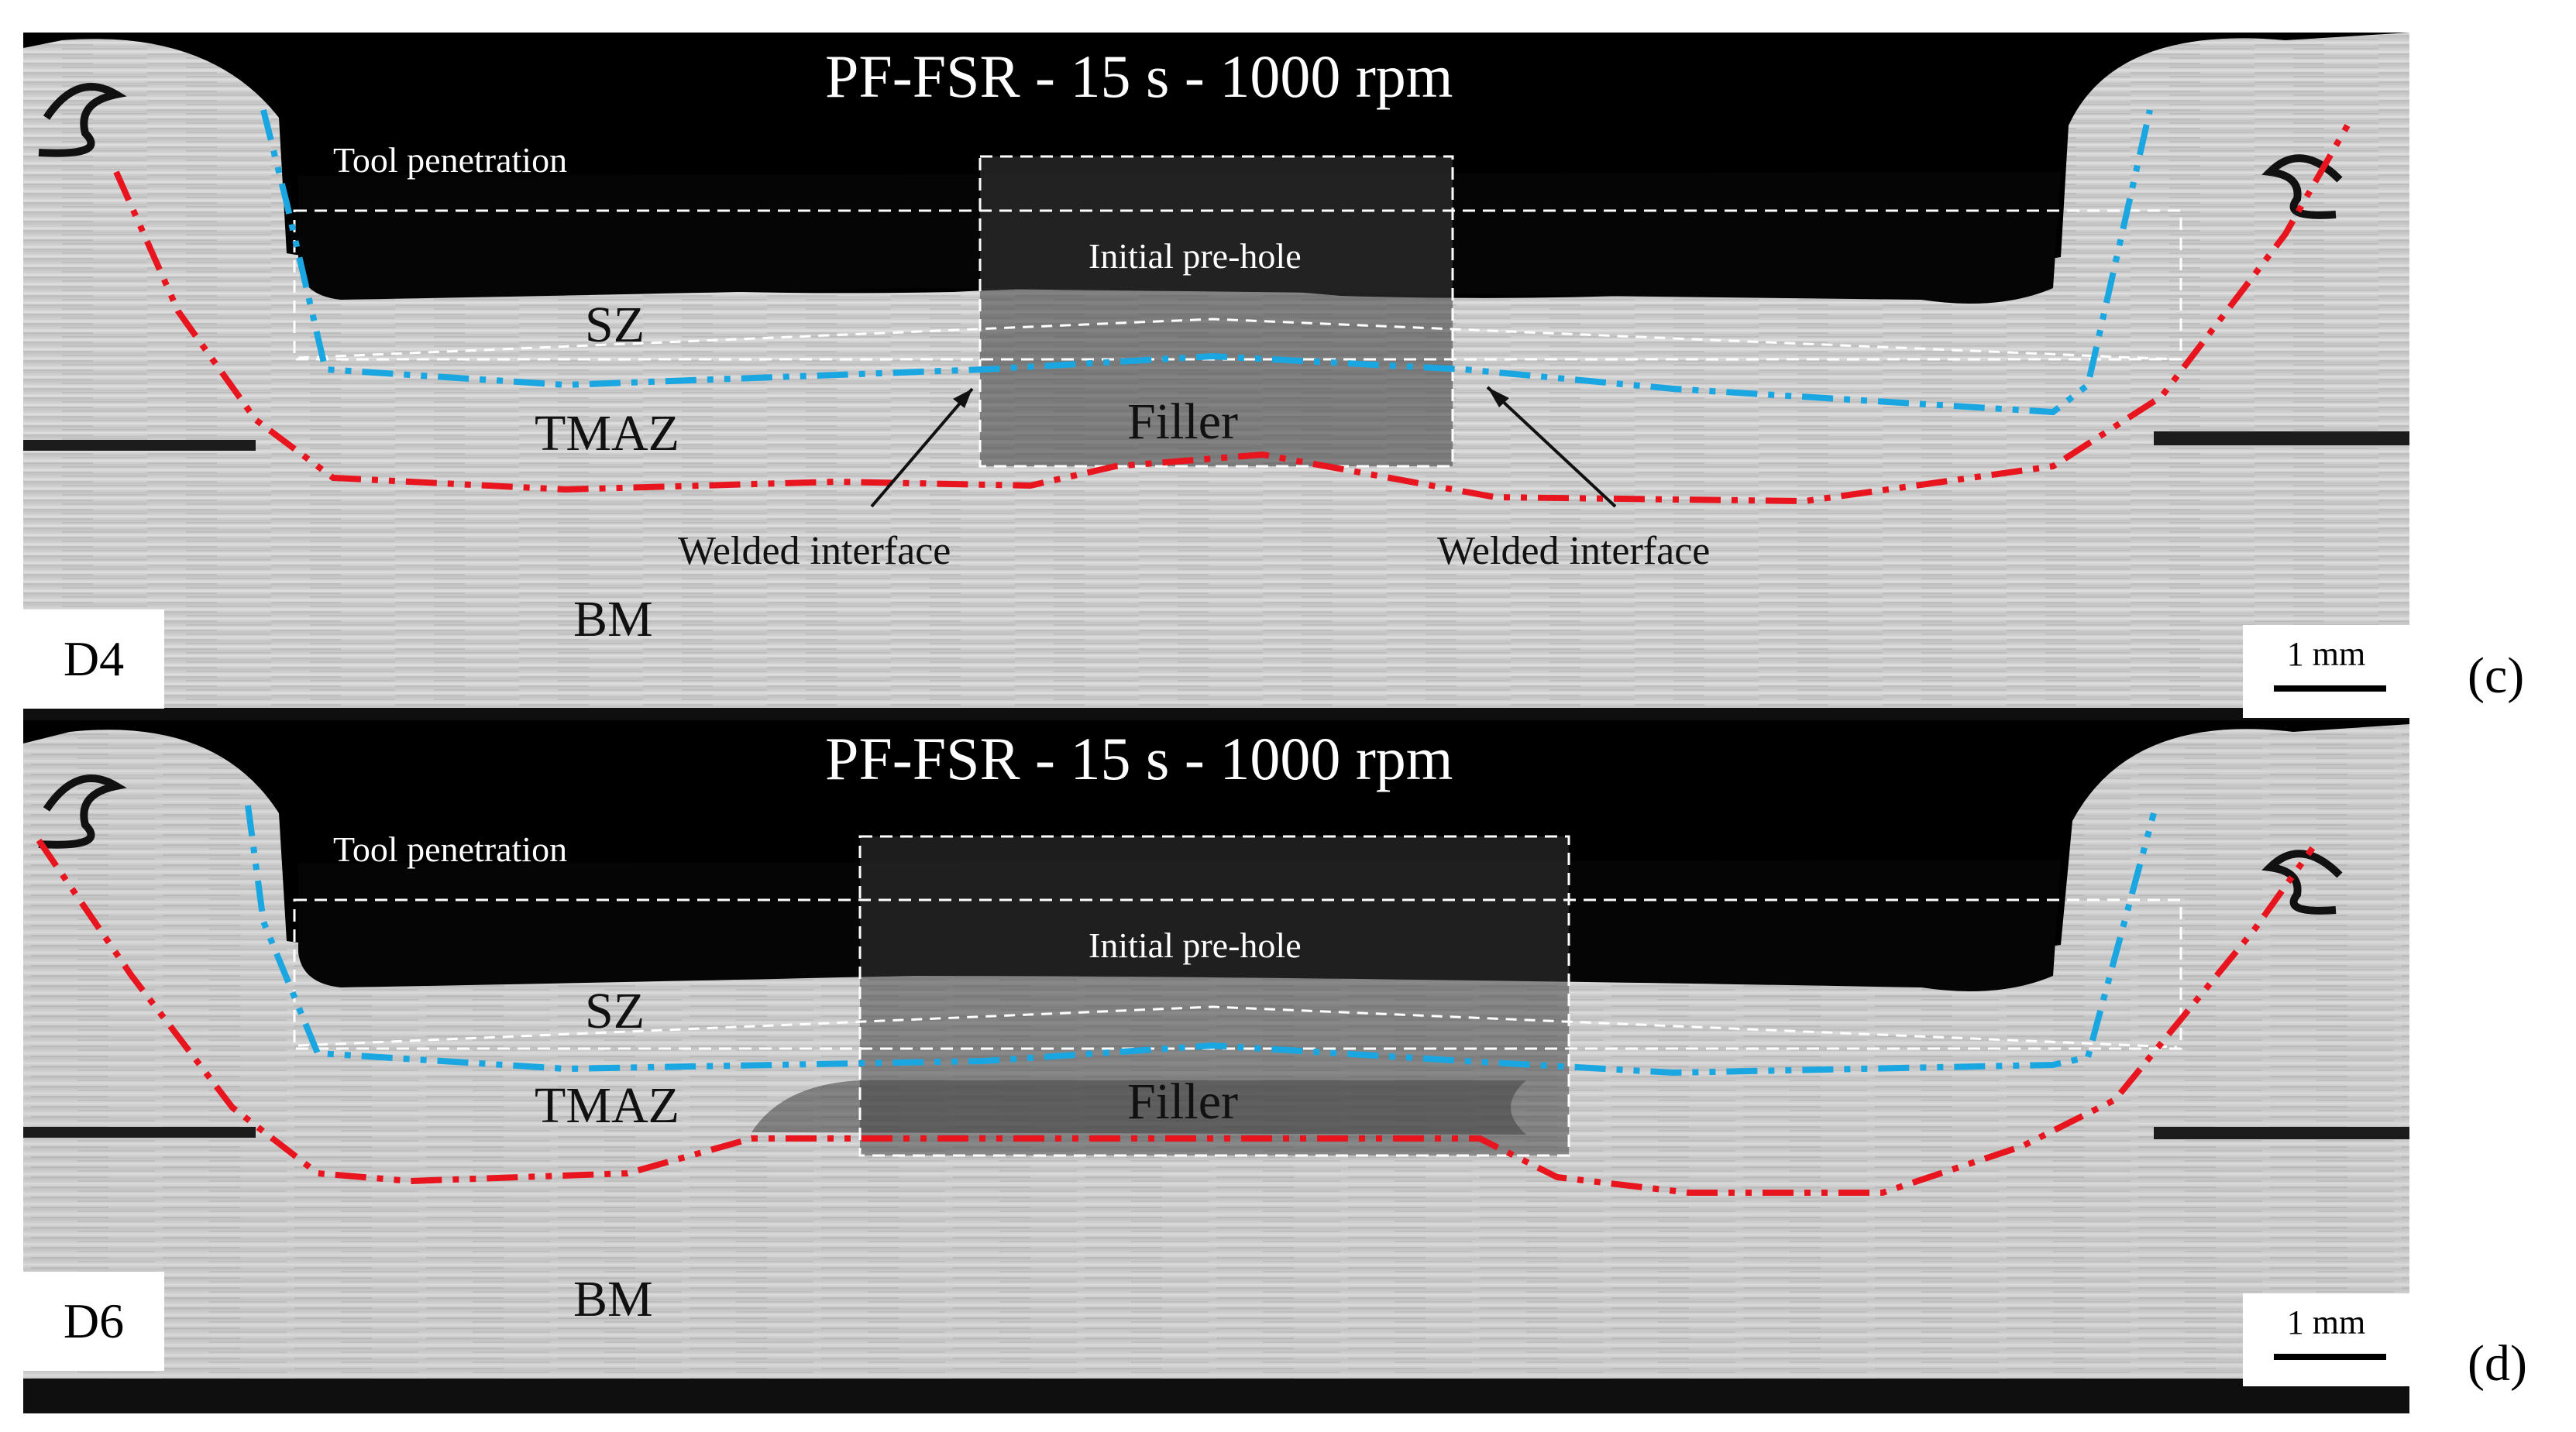 This screenshot has width=2576, height=1432. I want to click on panel-letter-d: (d), so click(2497, 1363).